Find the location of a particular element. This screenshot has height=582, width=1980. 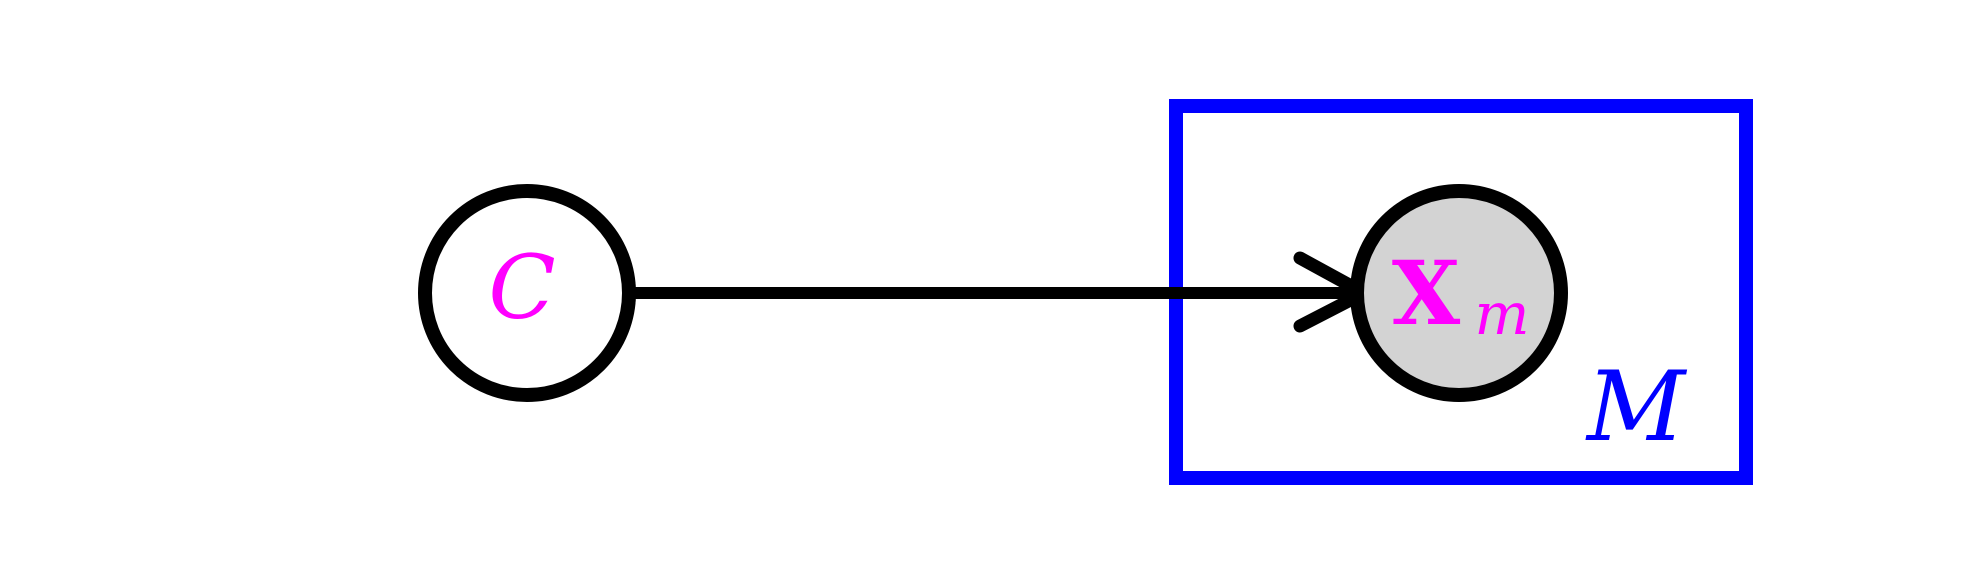

plate-label: M is located at coordinates (1636, 407).